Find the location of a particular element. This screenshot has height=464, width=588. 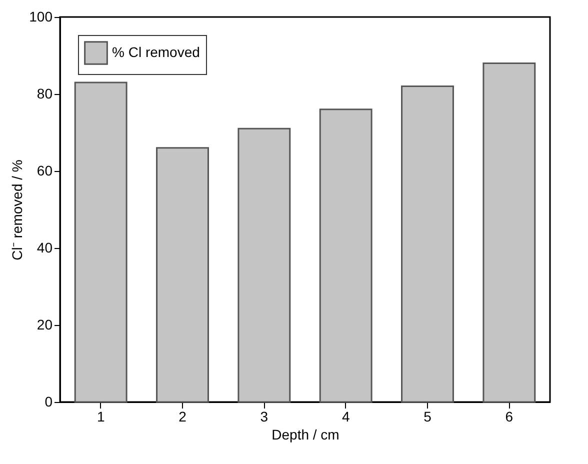

y-tick-label: 20 is located at coordinates (44, 324).